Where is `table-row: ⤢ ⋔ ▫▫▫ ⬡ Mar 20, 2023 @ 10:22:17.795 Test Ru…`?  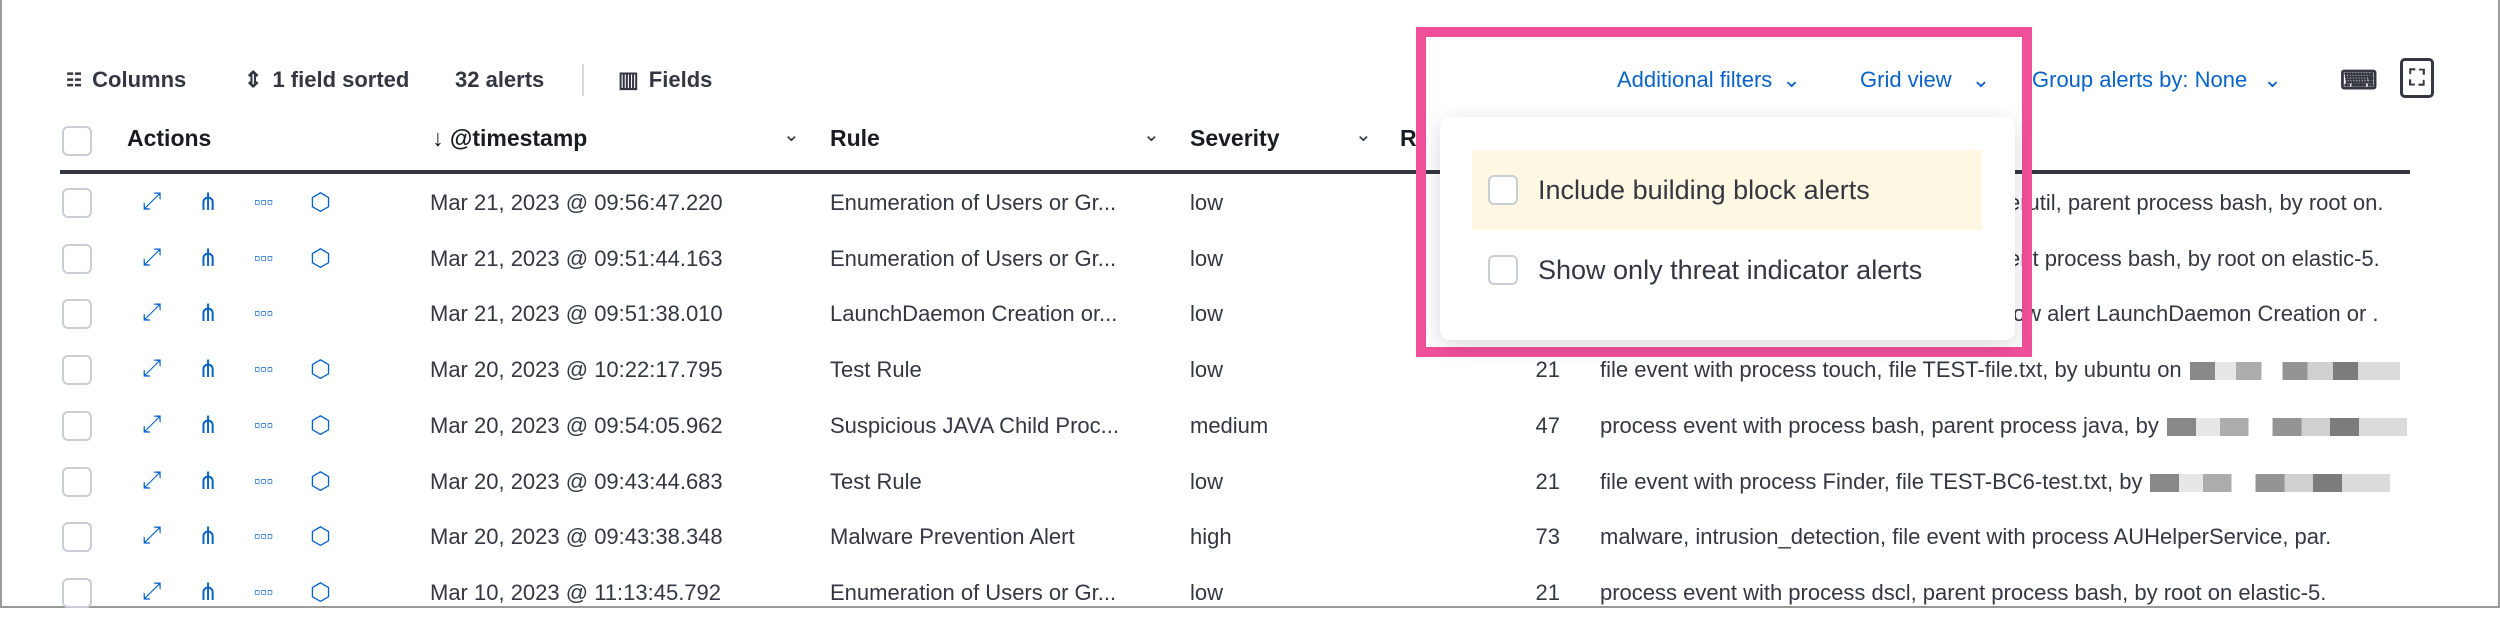
table-row: ⤢ ⋔ ▫▫▫ ⬡ Mar 20, 2023 @ 10:22:17.795 Test Ru… is located at coordinates (1225, 371).